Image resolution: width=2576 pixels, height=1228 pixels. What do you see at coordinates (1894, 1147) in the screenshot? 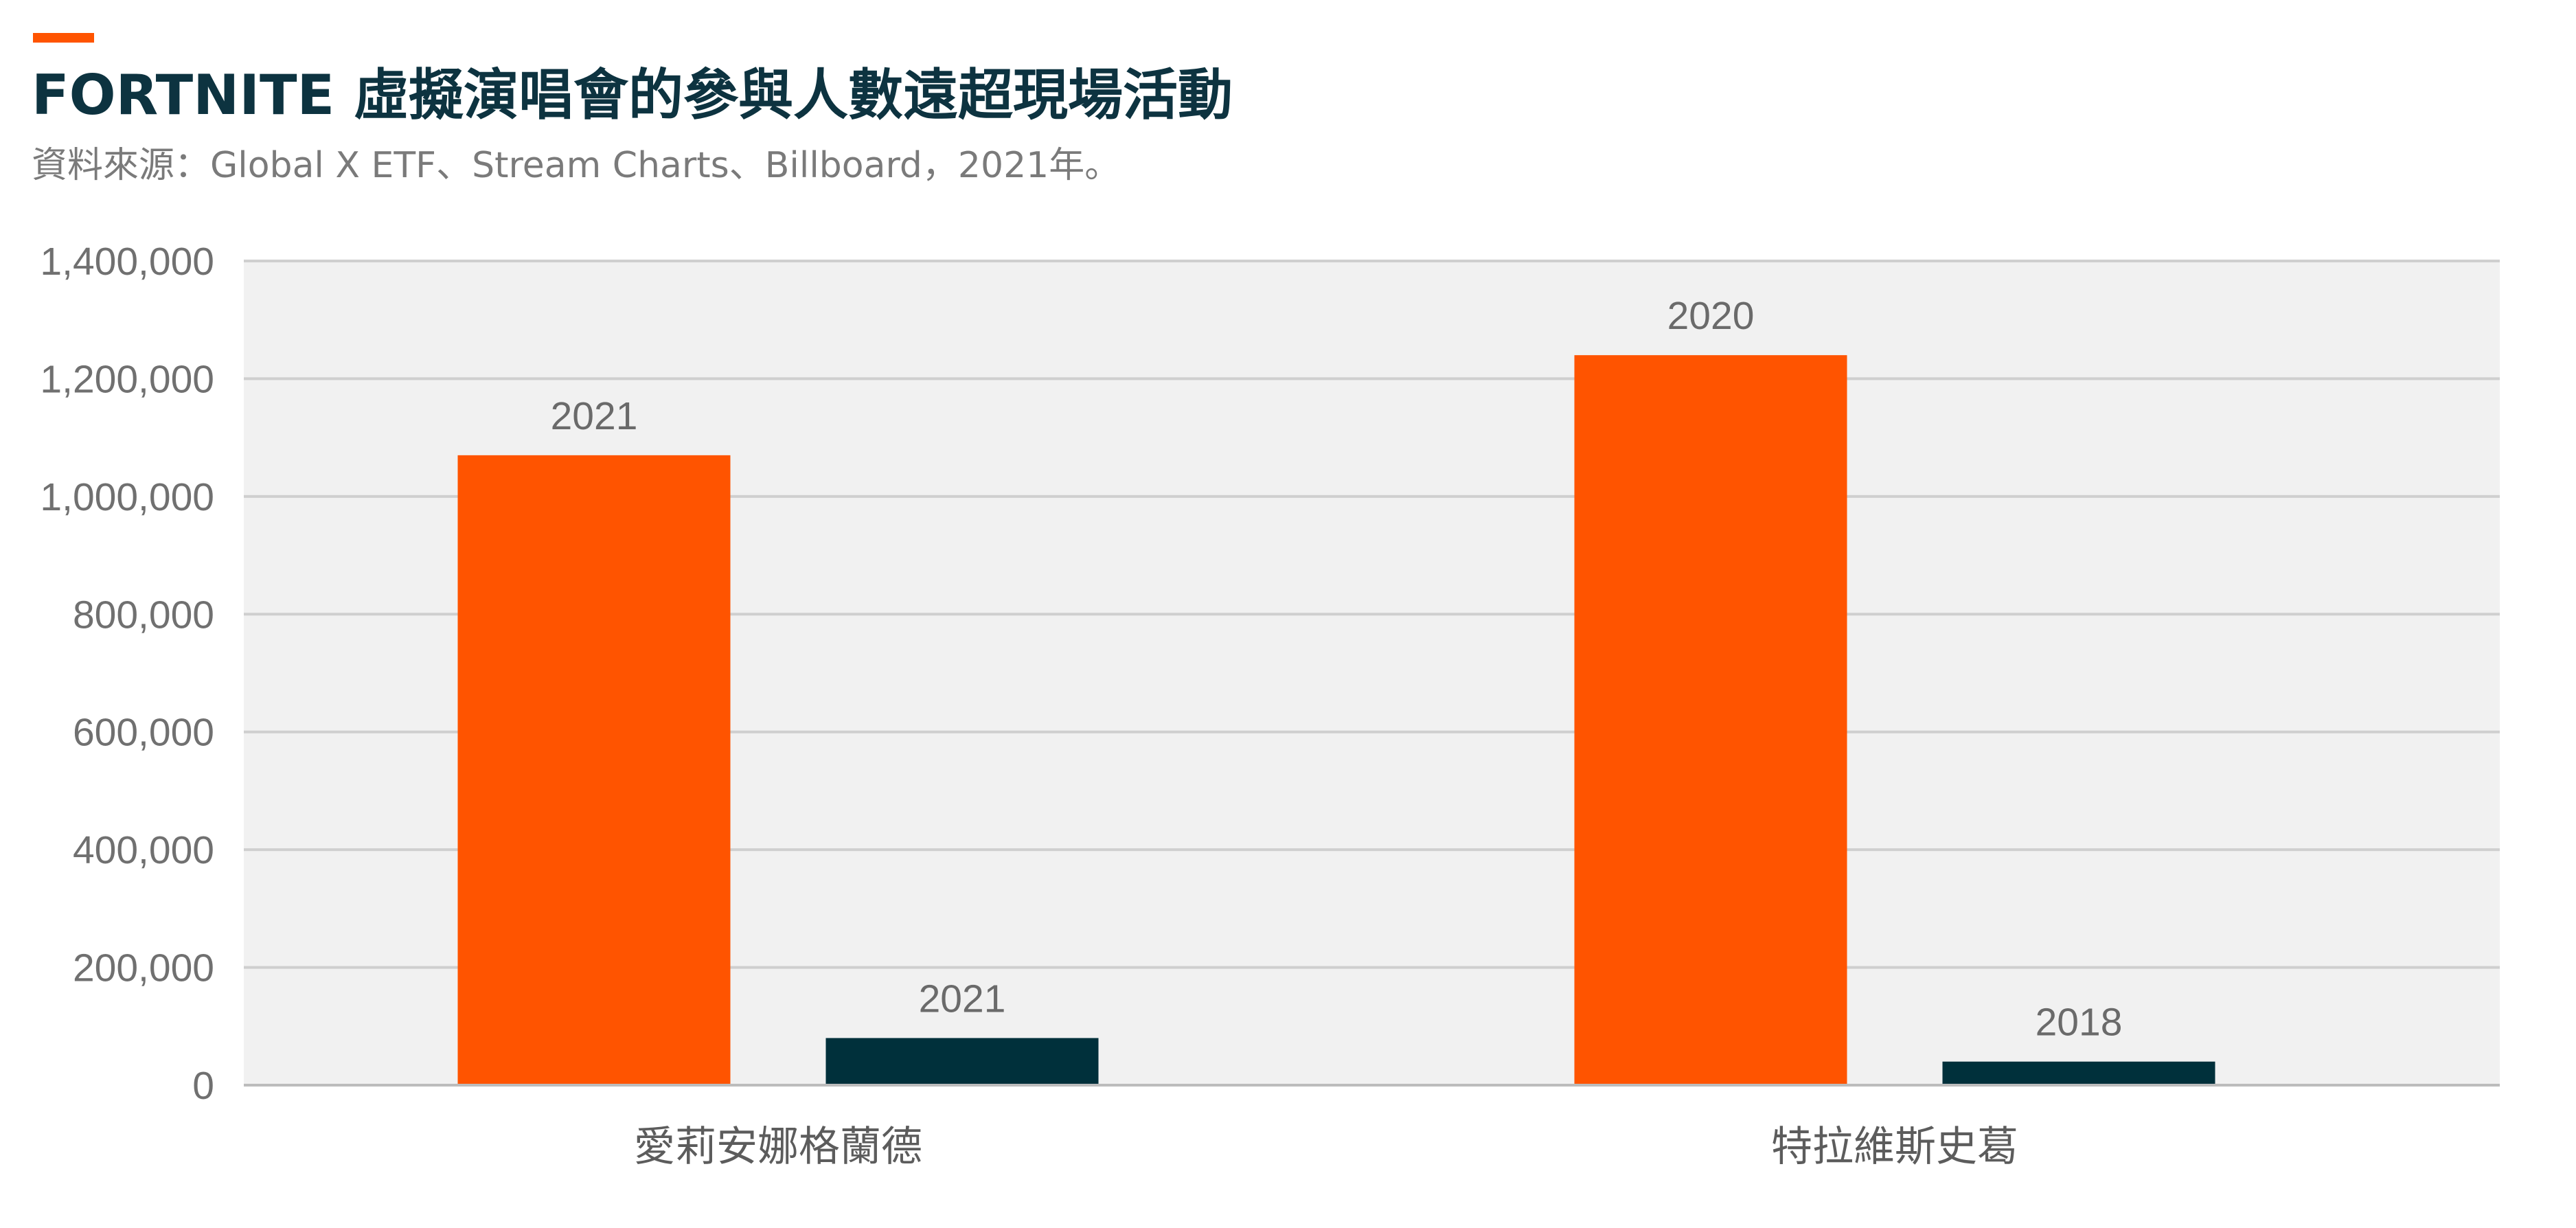
I see `x-tick-label: 特拉維斯史葛` at bounding box center [1894, 1147].